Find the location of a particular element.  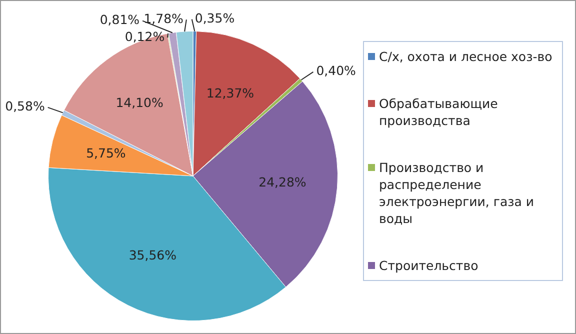

data-label: 5,75% is located at coordinates (106, 152).